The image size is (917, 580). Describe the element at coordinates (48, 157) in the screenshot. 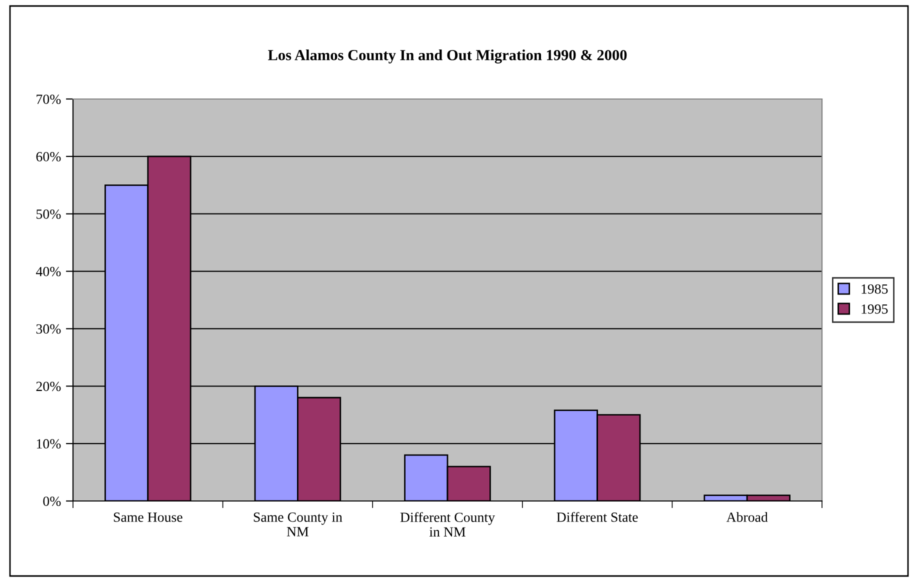

I see `y-tick-label: 60%` at that location.